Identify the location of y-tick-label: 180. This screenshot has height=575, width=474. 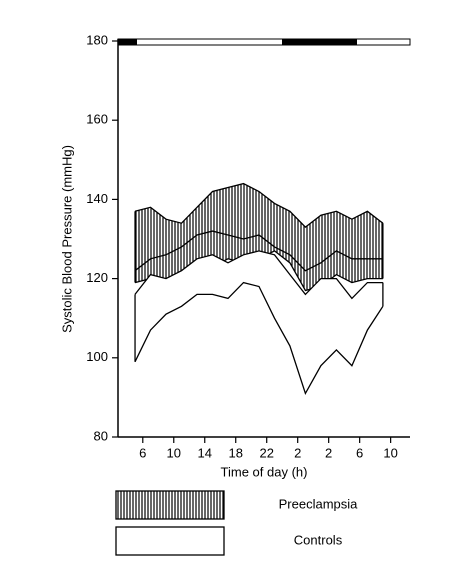
(97, 39).